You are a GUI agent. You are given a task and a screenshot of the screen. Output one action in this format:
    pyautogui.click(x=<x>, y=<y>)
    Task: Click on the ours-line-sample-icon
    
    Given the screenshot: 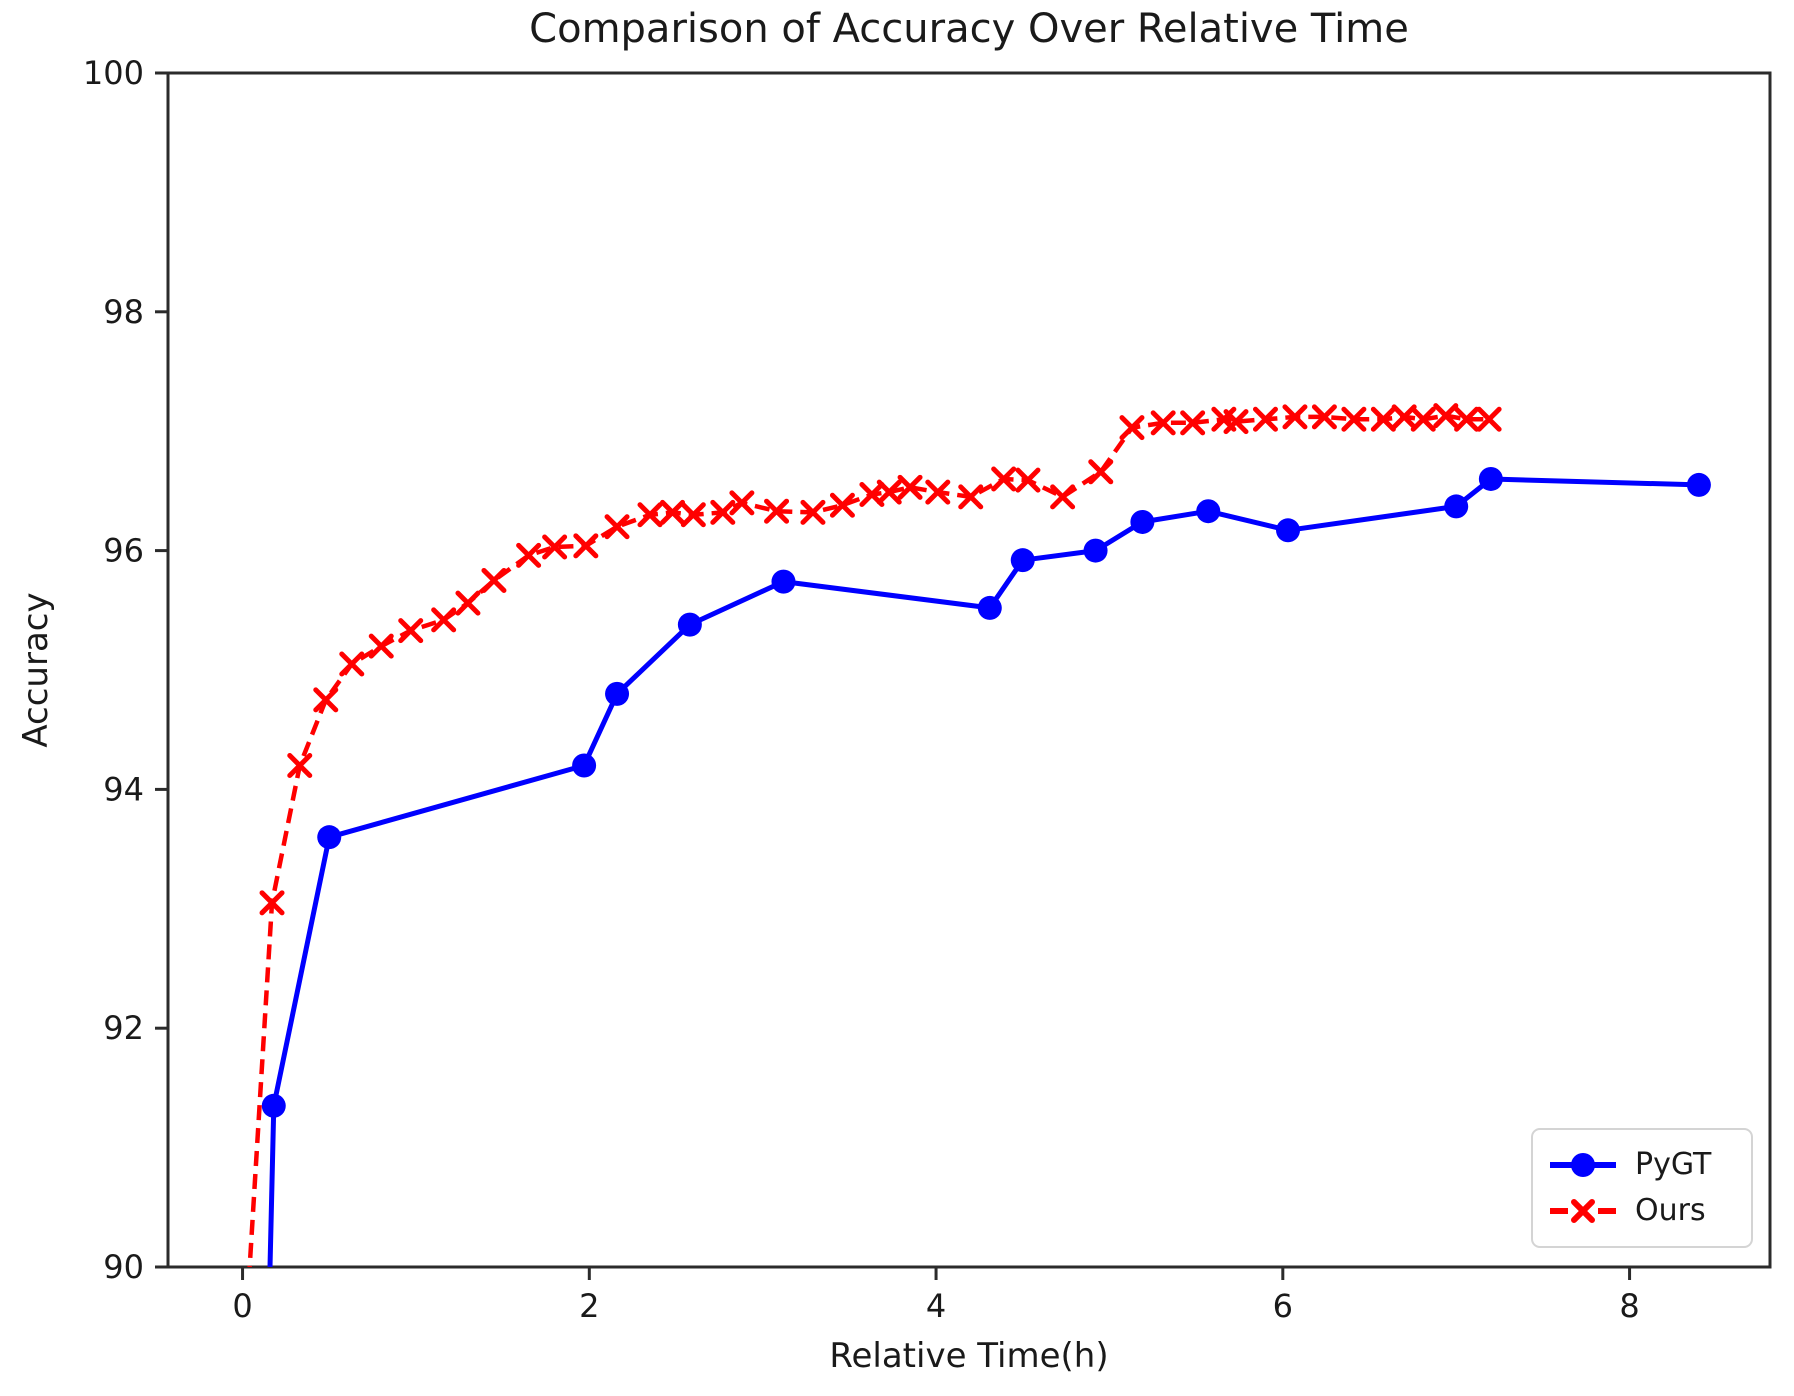 What is the action you would take?
    pyautogui.click(x=1583, y=1211)
    